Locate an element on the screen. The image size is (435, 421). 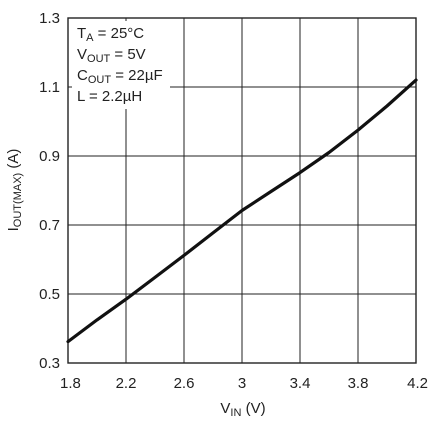
y-tick-labels: 0.3 0.5 0.7 0.9 1.1 1.3 is located at coordinates (49, 191).